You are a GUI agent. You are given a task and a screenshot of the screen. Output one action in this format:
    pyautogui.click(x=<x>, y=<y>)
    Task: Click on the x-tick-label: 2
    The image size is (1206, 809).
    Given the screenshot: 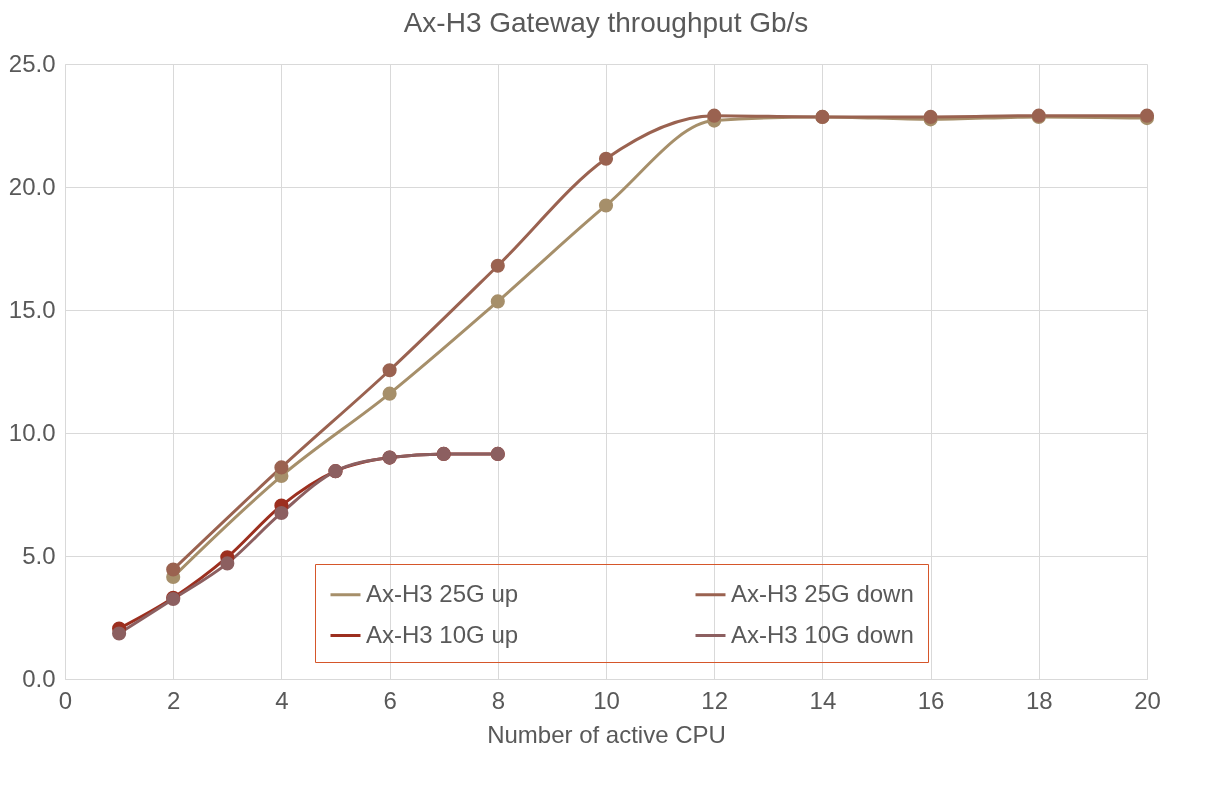 What is the action you would take?
    pyautogui.click(x=174, y=700)
    